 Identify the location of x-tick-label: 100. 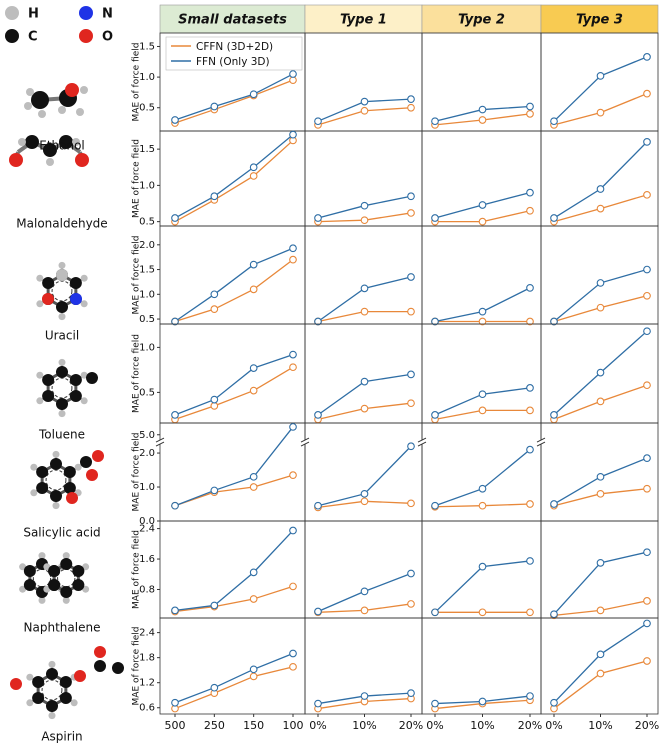
(293, 725).